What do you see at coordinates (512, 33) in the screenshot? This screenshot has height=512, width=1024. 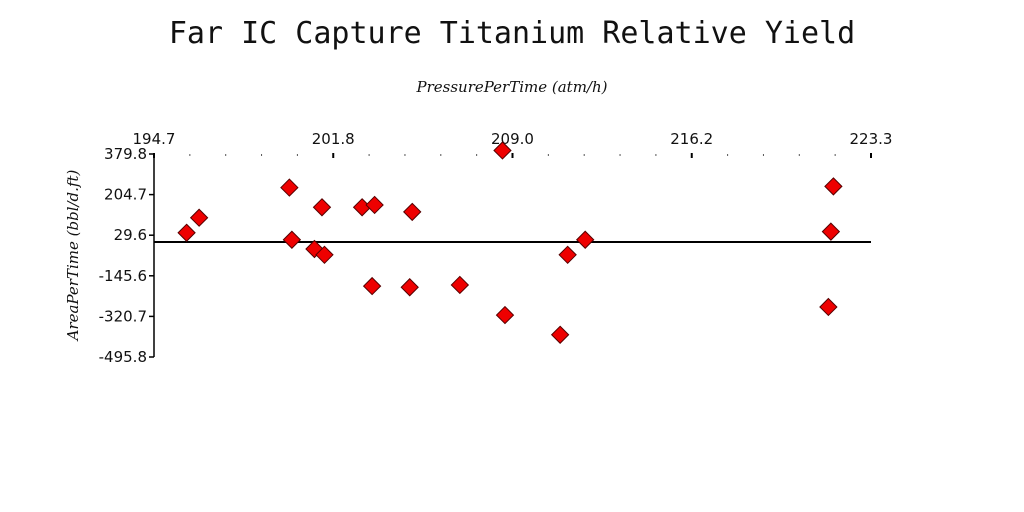 I see `chart-title: Far IC Capture Titanium Relative Yield` at bounding box center [512, 33].